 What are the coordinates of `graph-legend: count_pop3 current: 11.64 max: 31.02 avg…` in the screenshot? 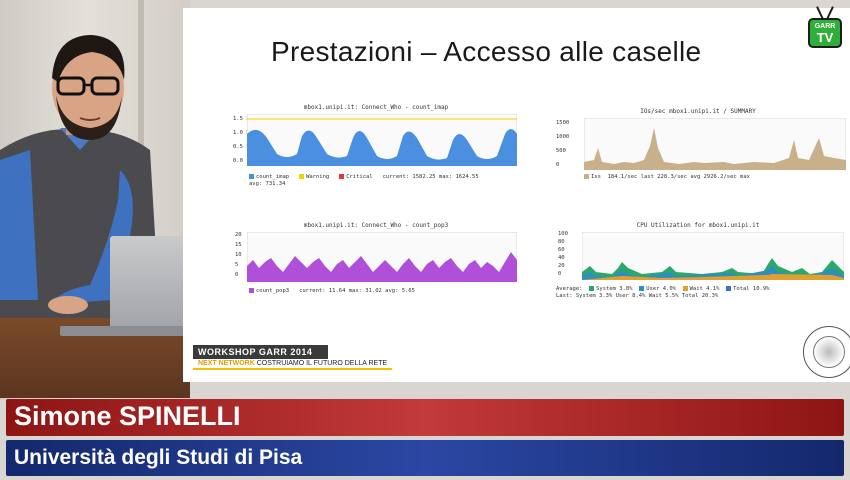 It's located at (332, 291).